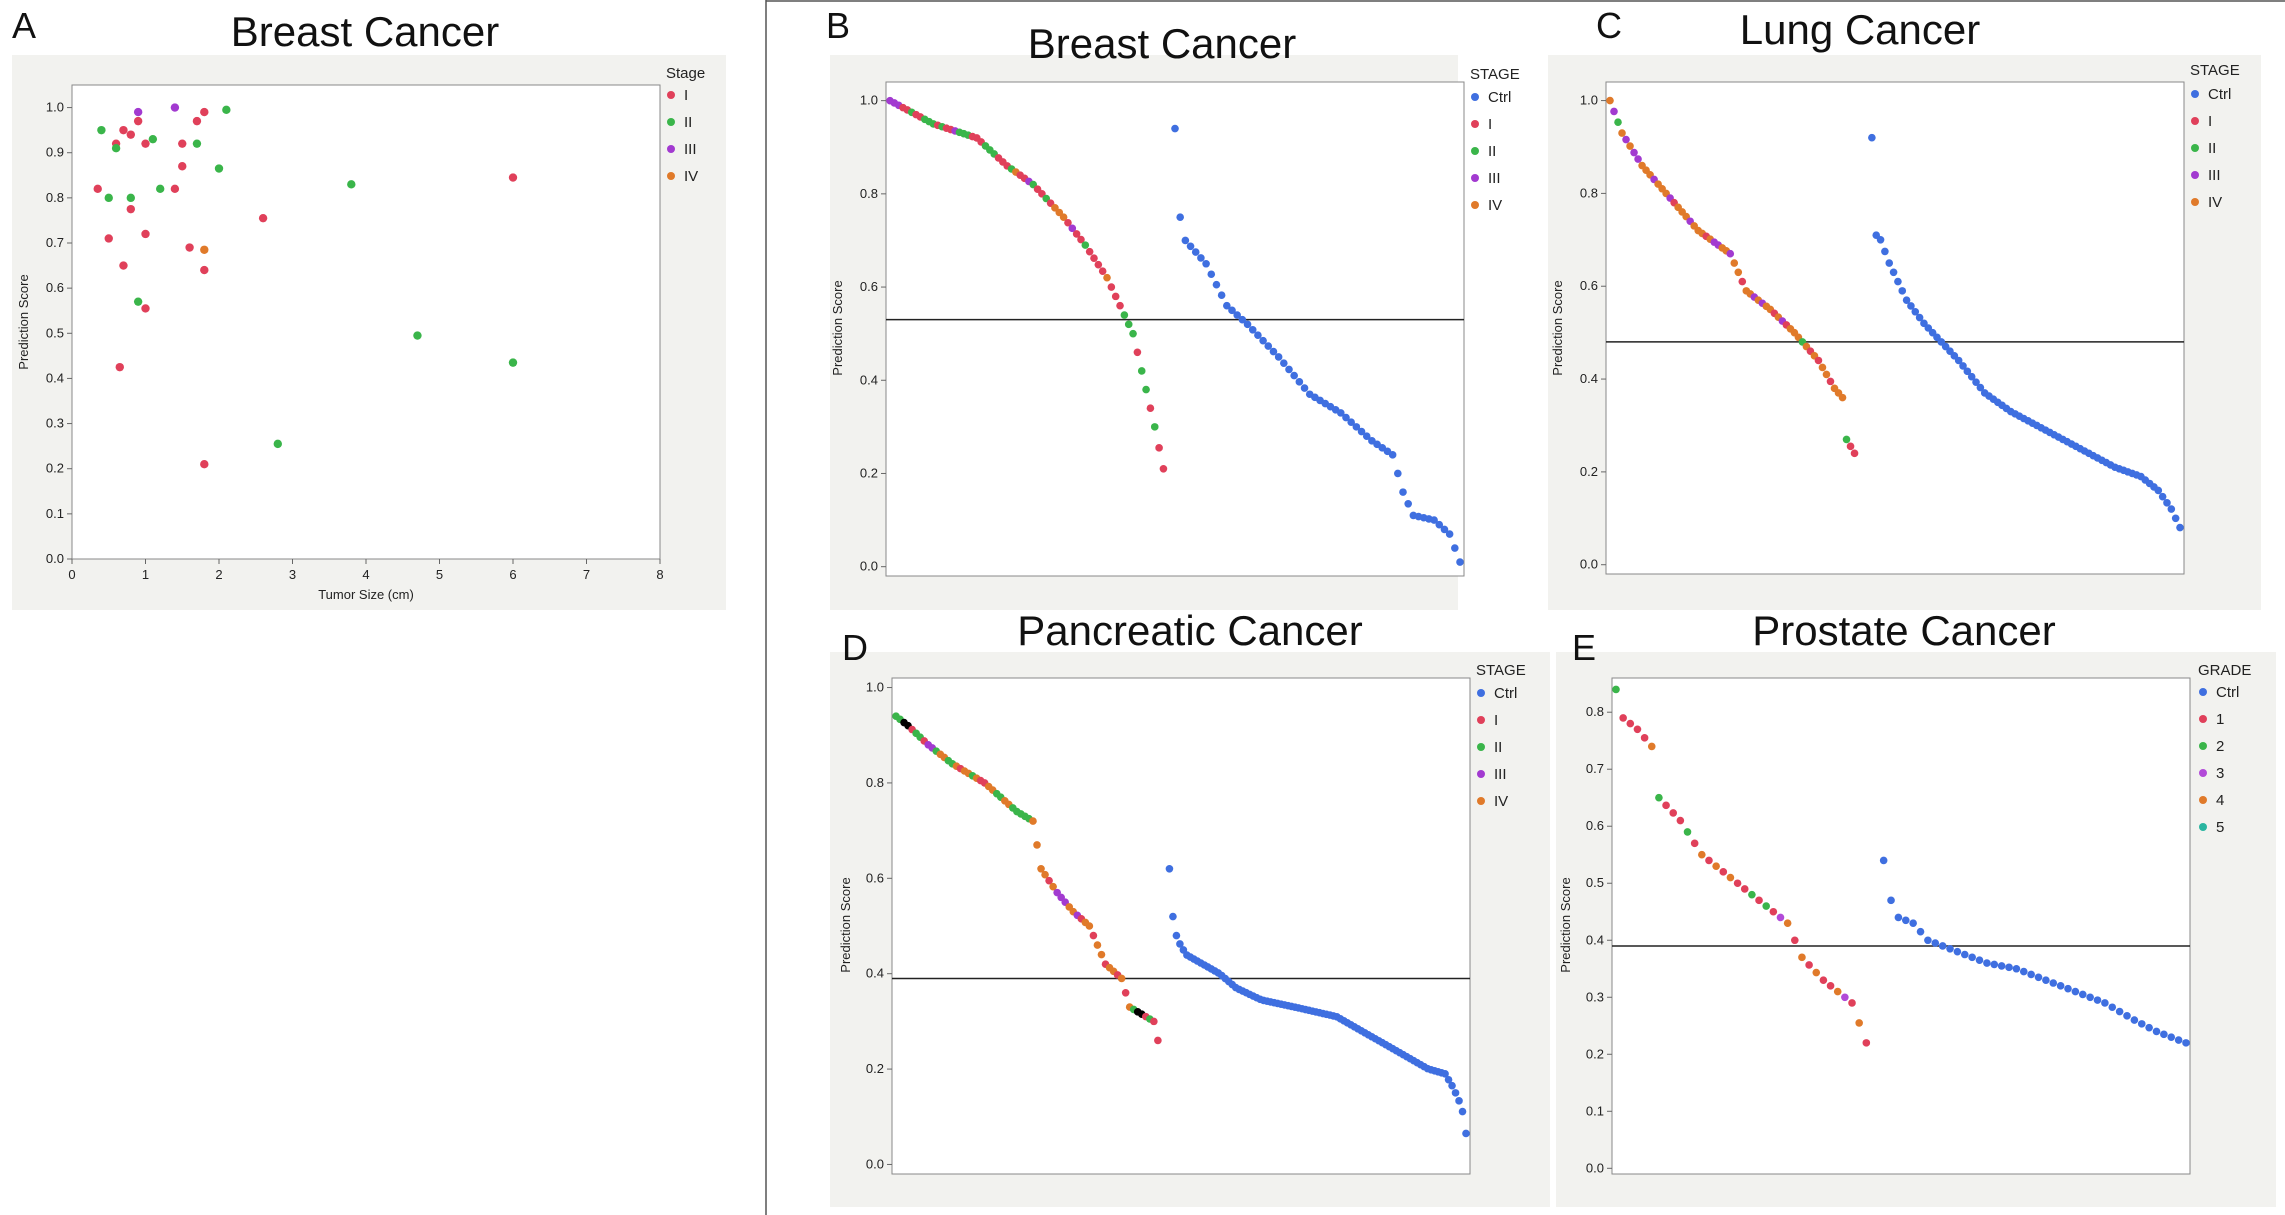  Describe the element at coordinates (1589, 471) in the screenshot. I see `y-tick-label: 0.2` at that location.